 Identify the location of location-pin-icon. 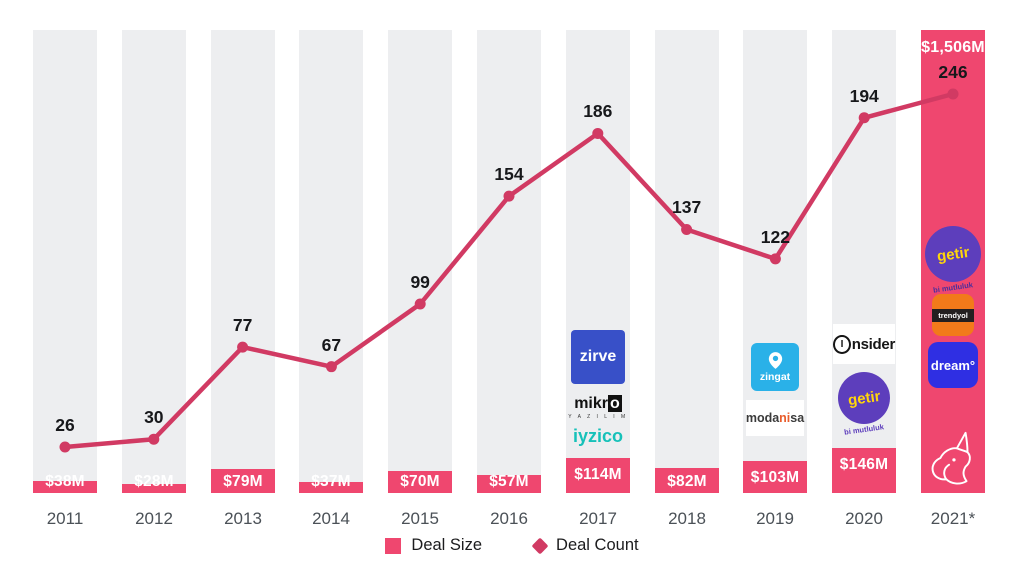
(775, 360).